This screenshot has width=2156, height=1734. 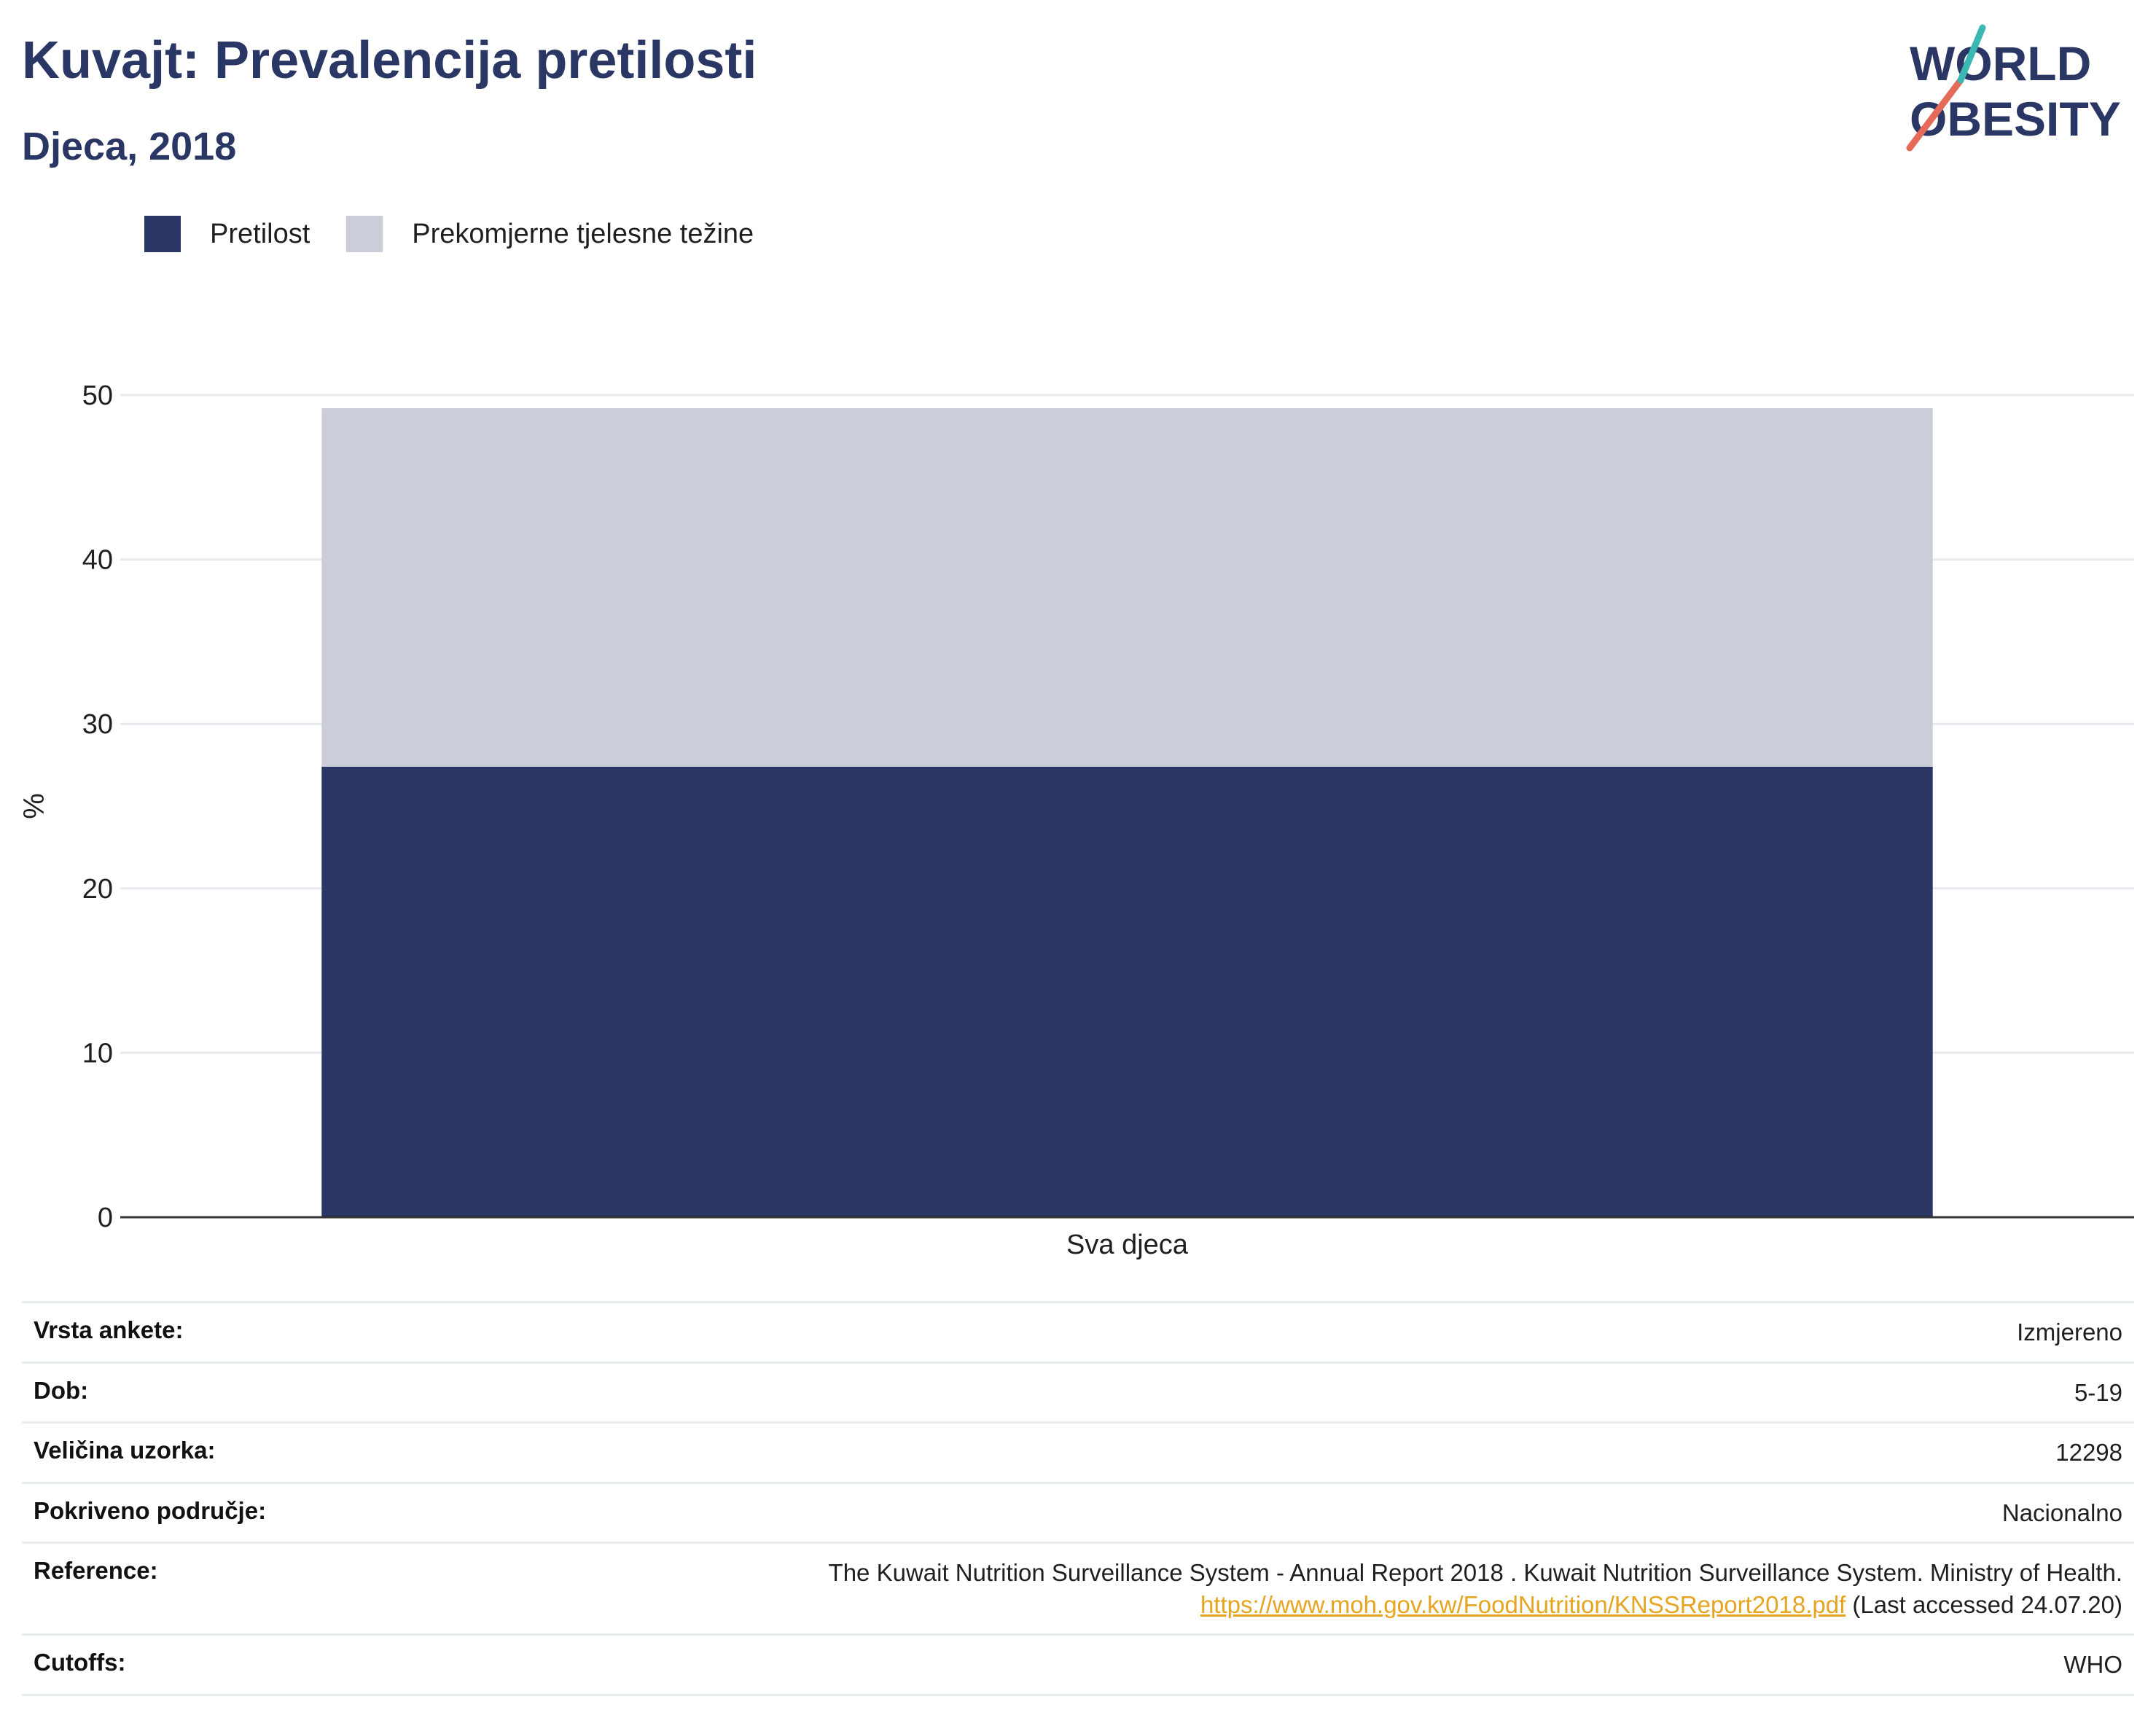 What do you see at coordinates (288, 1665) in the screenshot?
I see `info-key: Cutoffs:` at bounding box center [288, 1665].